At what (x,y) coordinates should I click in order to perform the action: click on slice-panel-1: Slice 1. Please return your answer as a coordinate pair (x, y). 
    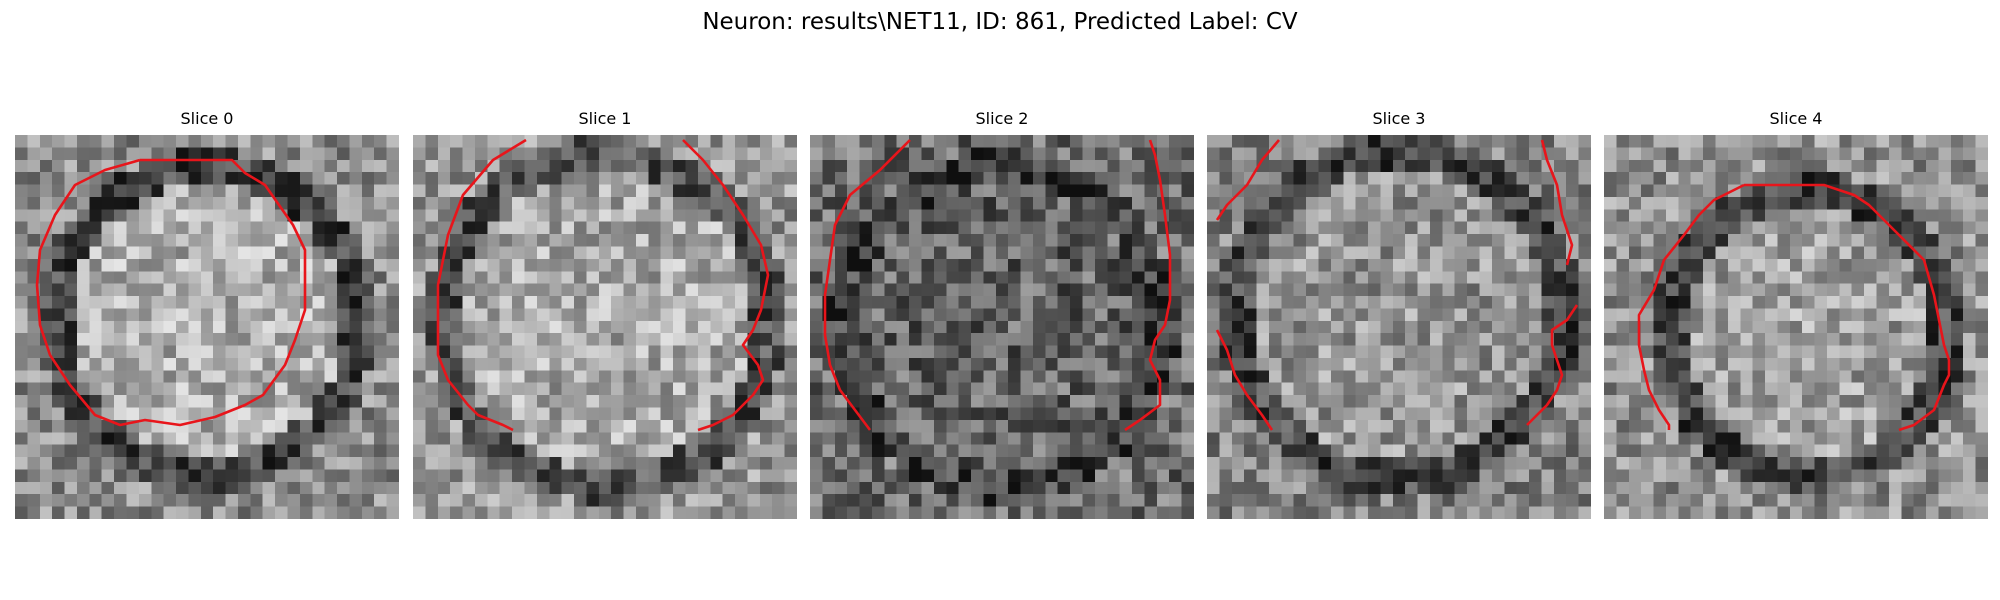
    Looking at the image, I should click on (605, 313).